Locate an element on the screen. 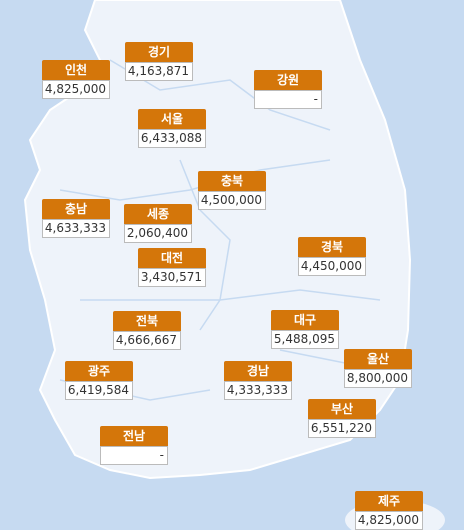  region-name: 인천 is located at coordinates (76, 70).